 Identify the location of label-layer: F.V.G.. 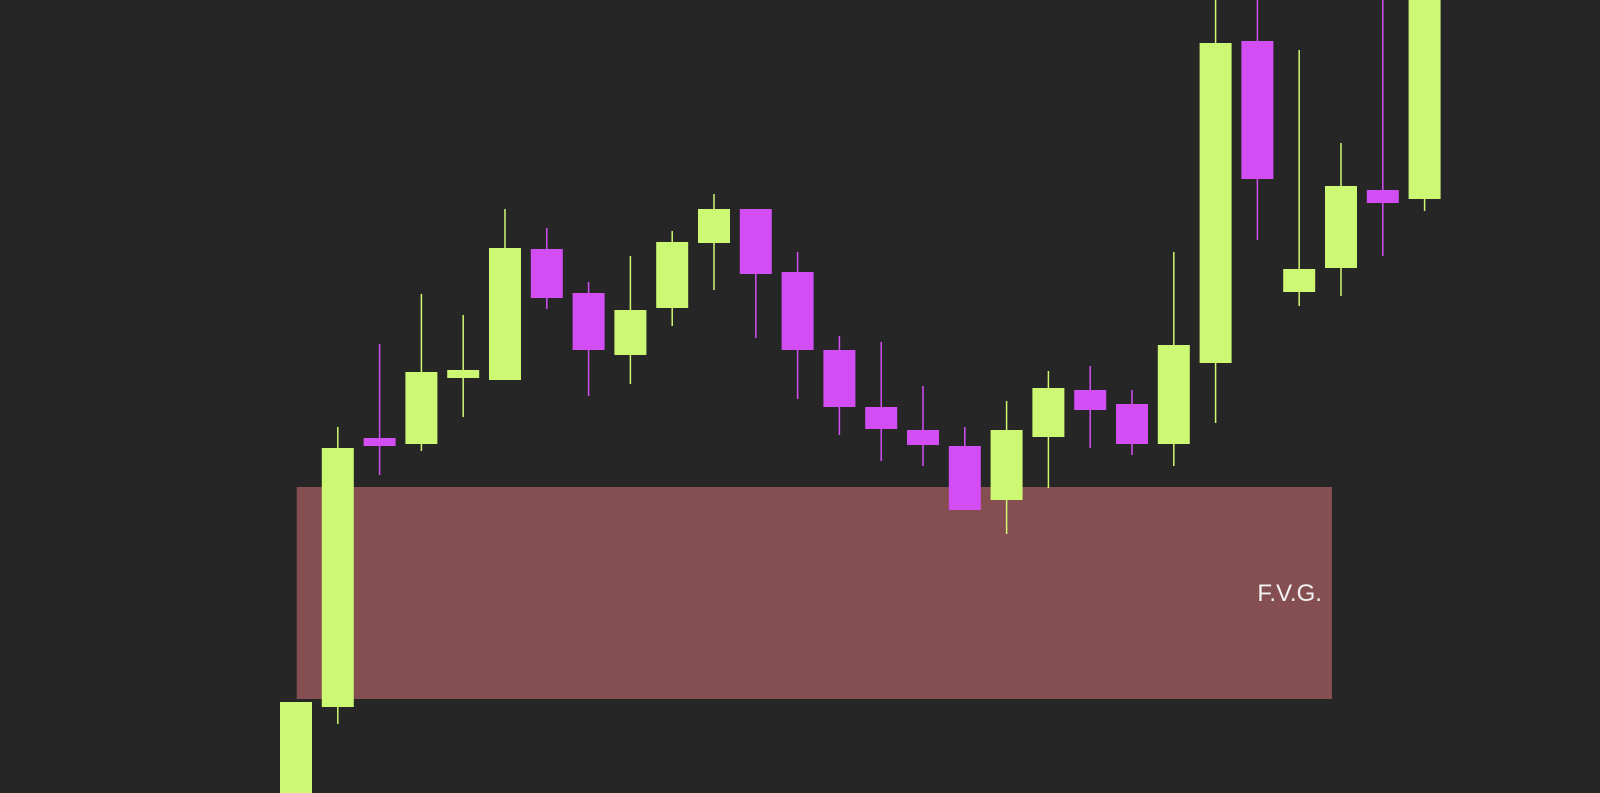
(1289, 593).